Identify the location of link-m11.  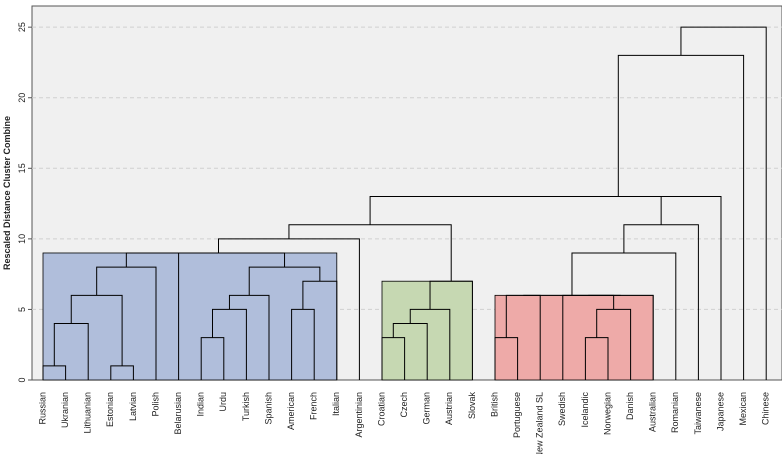
(320, 330).